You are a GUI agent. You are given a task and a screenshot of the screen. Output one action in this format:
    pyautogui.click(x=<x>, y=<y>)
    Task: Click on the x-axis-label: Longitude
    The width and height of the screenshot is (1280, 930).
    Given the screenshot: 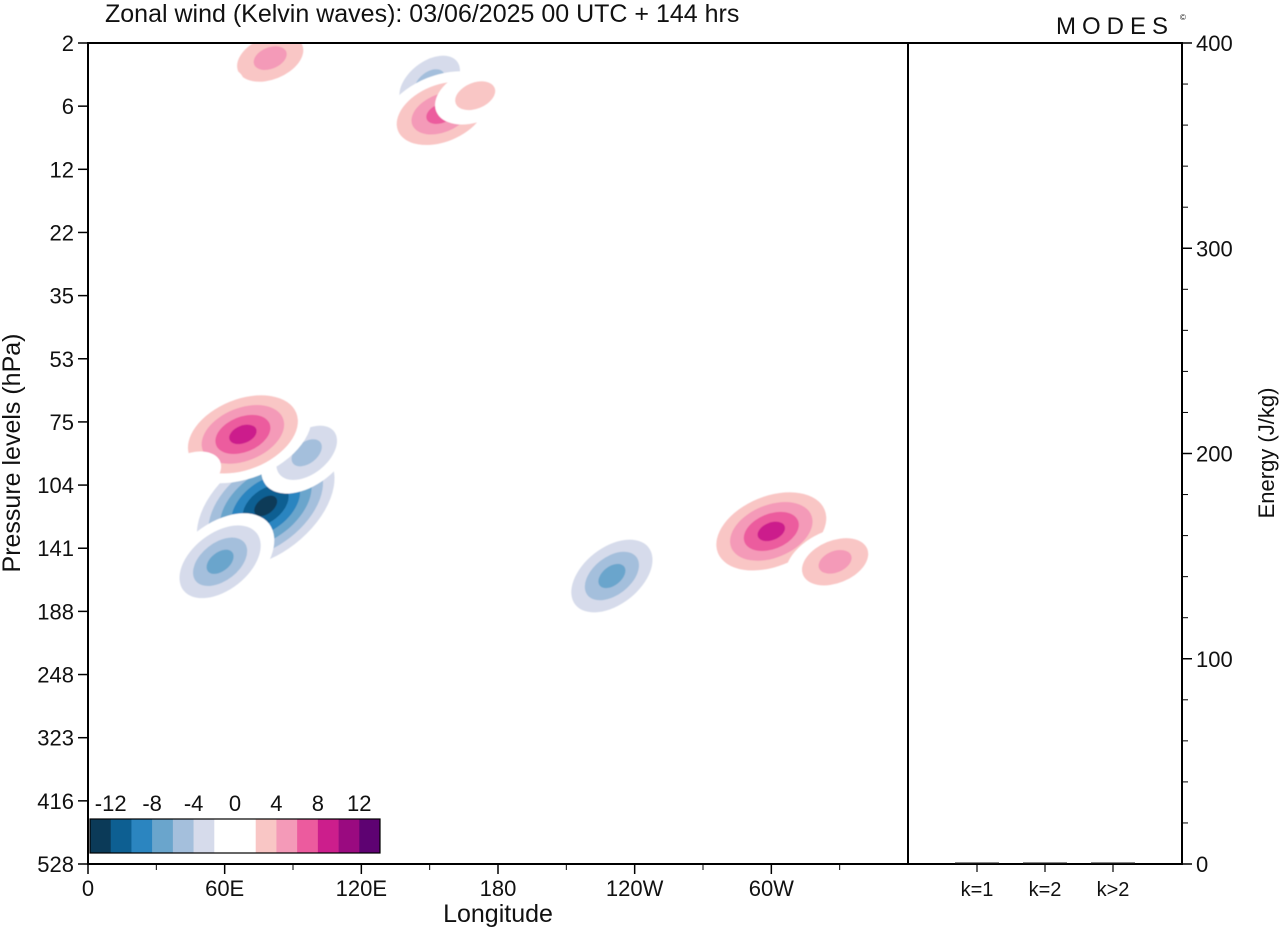 What is the action you would take?
    pyautogui.click(x=498, y=914)
    